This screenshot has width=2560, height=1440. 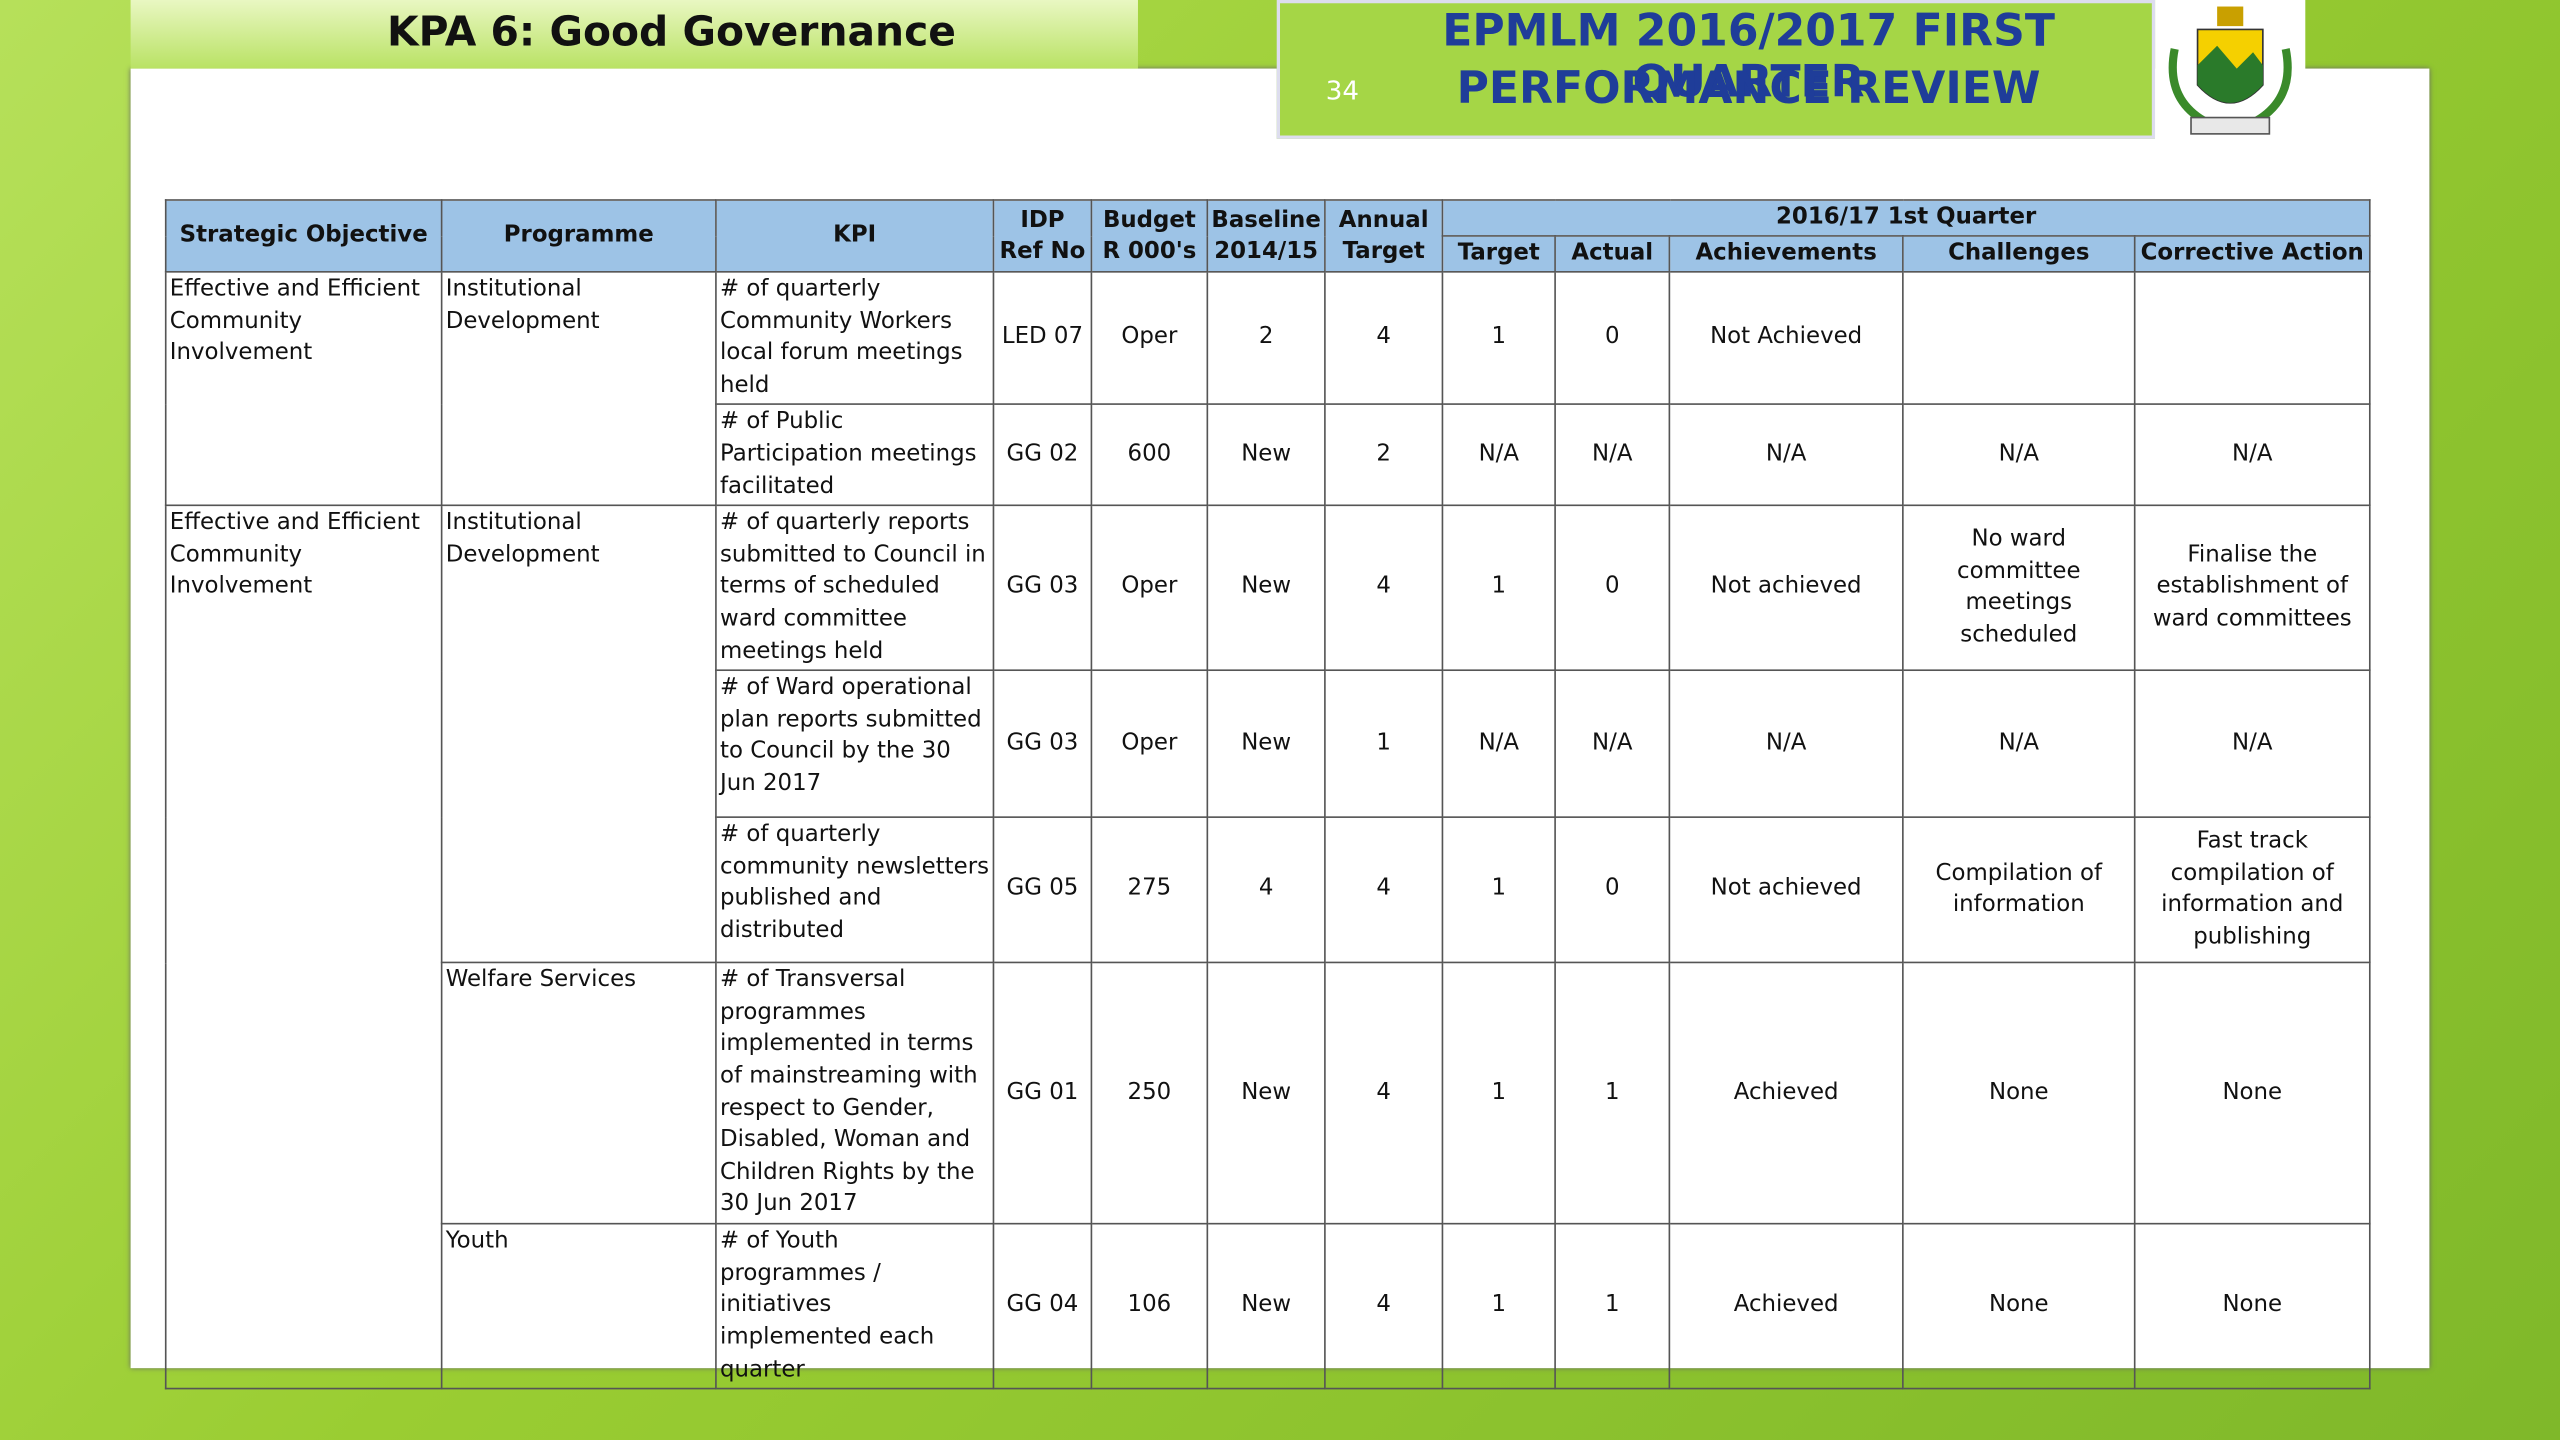 What do you see at coordinates (578, 1093) in the screenshot?
I see `programme: Welfare Services` at bounding box center [578, 1093].